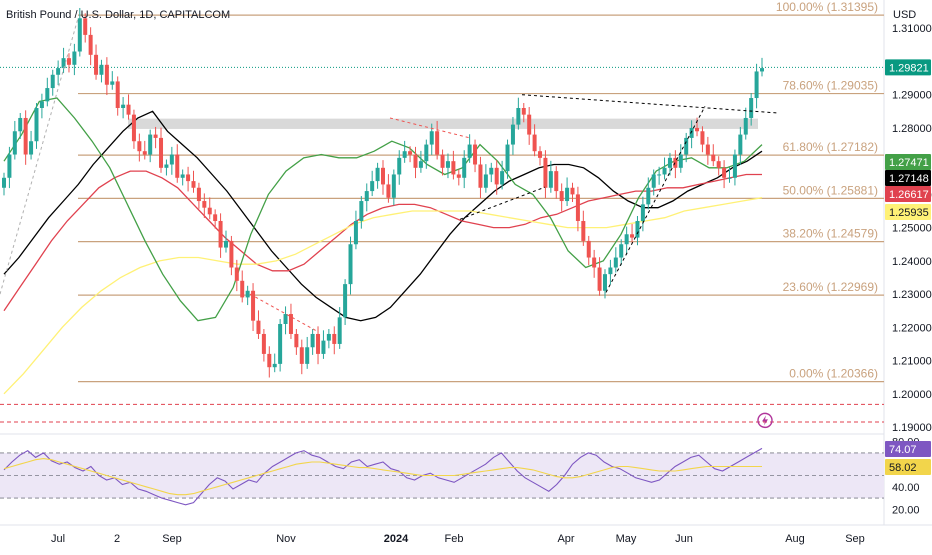 The width and height of the screenshot is (932, 555). Describe the element at coordinates (396, 539) in the screenshot. I see `time-axis-tick: 2024` at that location.